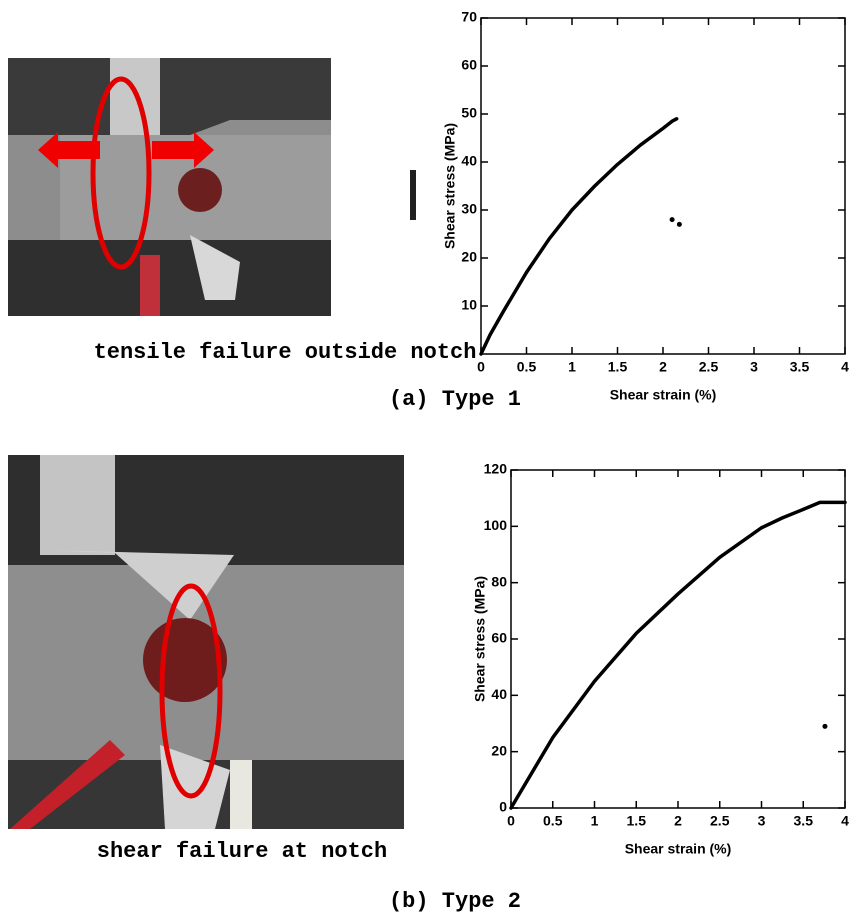 The width and height of the screenshot is (850, 918). What do you see at coordinates (503, 807) in the screenshot?
I see `y-tick-label: 0` at bounding box center [503, 807].